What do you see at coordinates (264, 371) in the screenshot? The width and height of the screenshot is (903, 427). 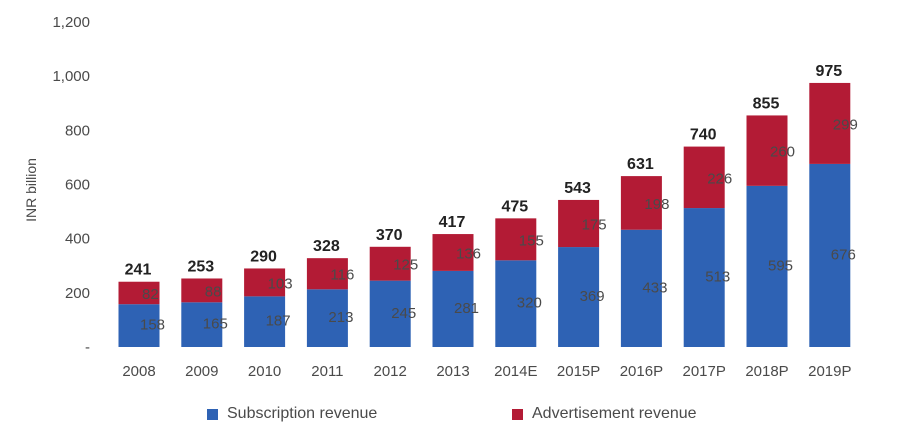 I see `x-tick-label: 2010` at bounding box center [264, 371].